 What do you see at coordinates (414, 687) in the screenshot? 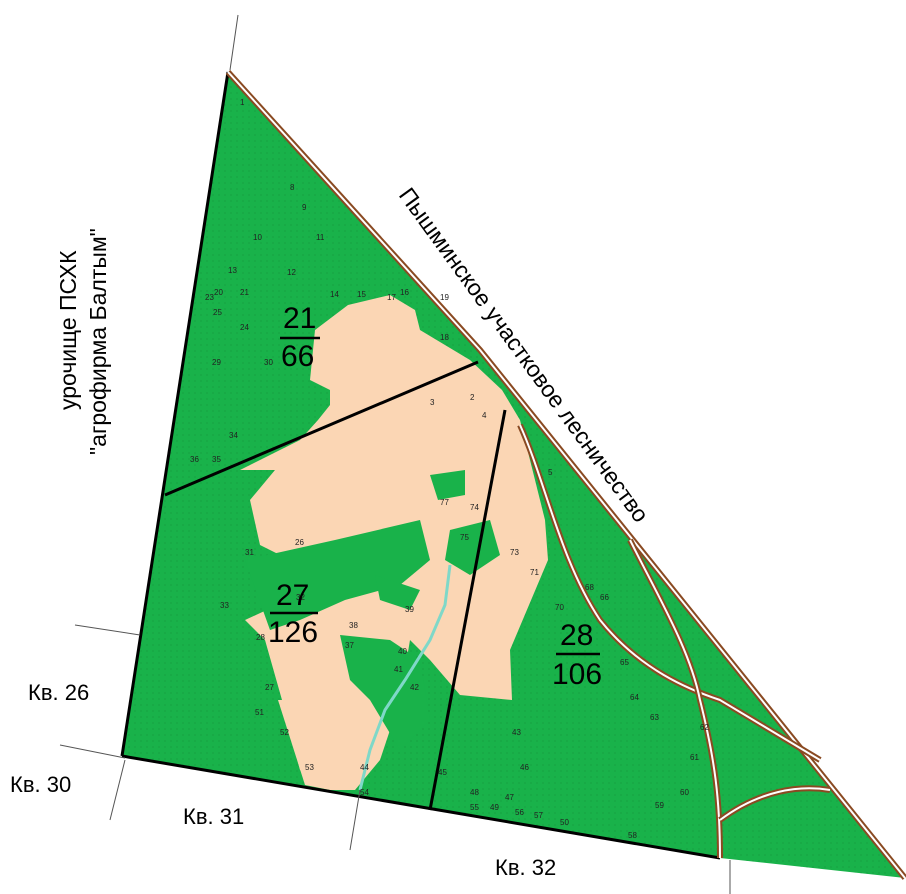
I see `plot-number: 42` at bounding box center [414, 687].